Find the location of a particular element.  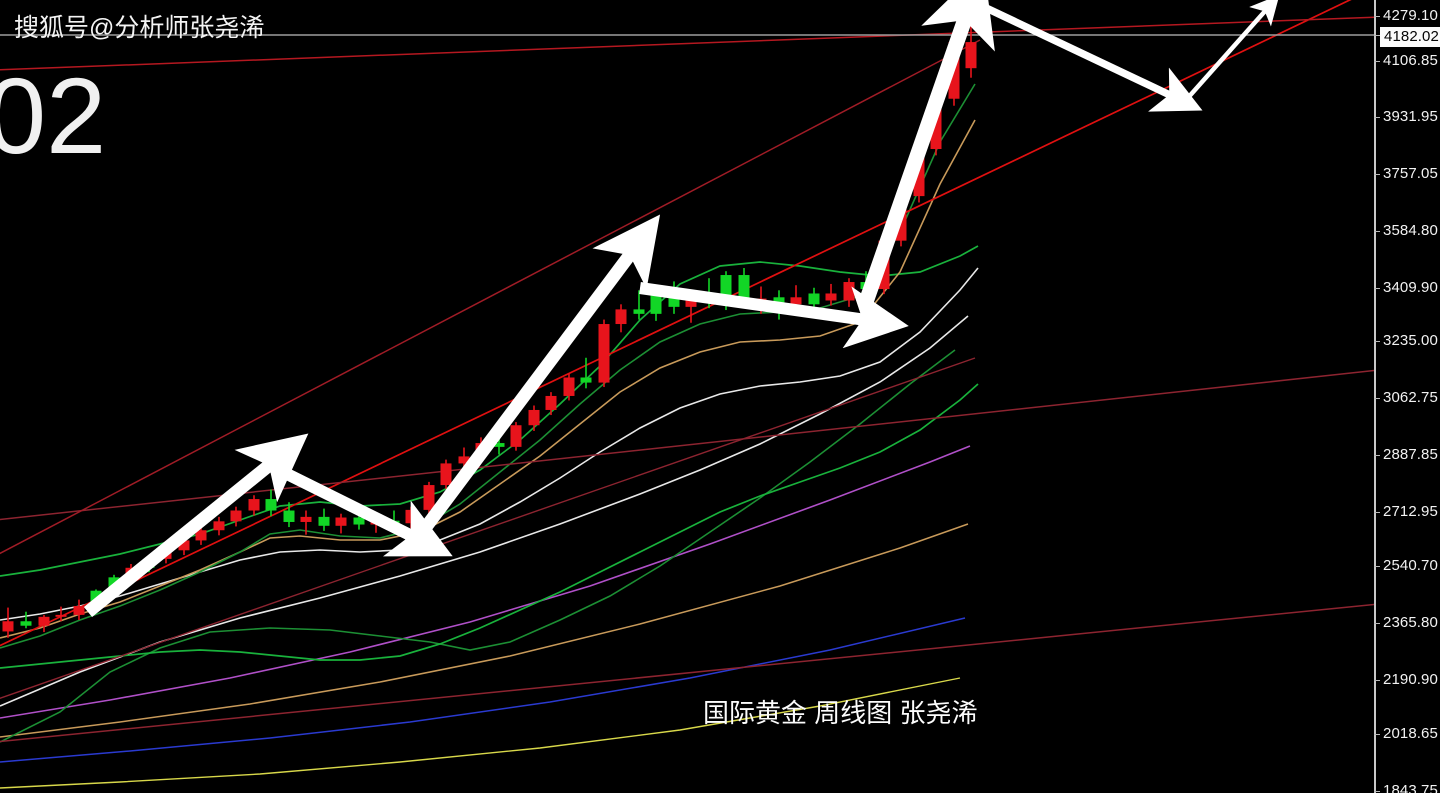

price-axis-label: 2018.65 is located at coordinates (1410, 733).